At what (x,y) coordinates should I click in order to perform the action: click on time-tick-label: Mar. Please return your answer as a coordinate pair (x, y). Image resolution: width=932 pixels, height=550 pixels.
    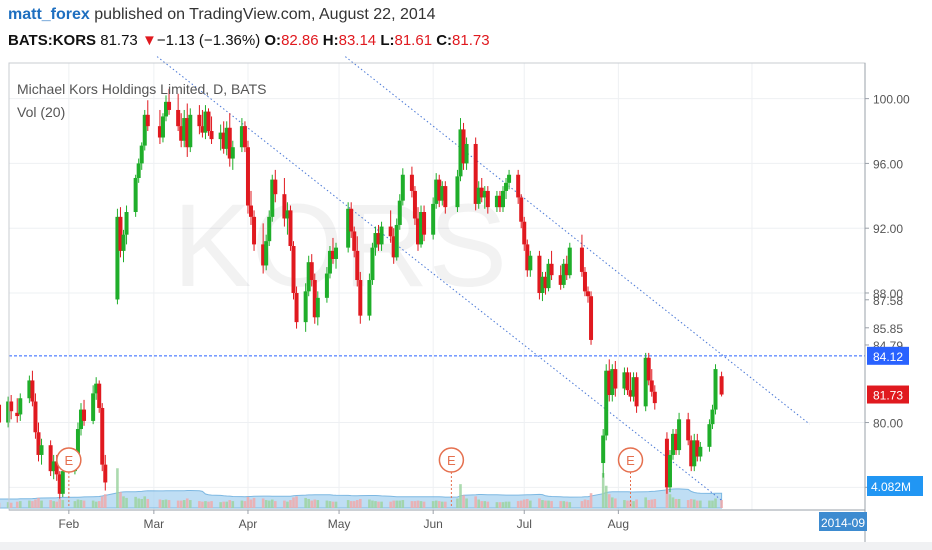
    Looking at the image, I should click on (154, 524).